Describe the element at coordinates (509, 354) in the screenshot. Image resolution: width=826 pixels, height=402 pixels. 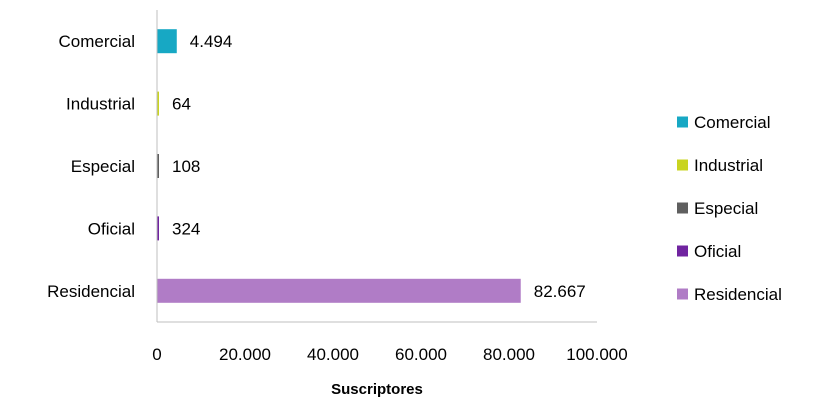
I see `x-tick-label: 80.000` at that location.